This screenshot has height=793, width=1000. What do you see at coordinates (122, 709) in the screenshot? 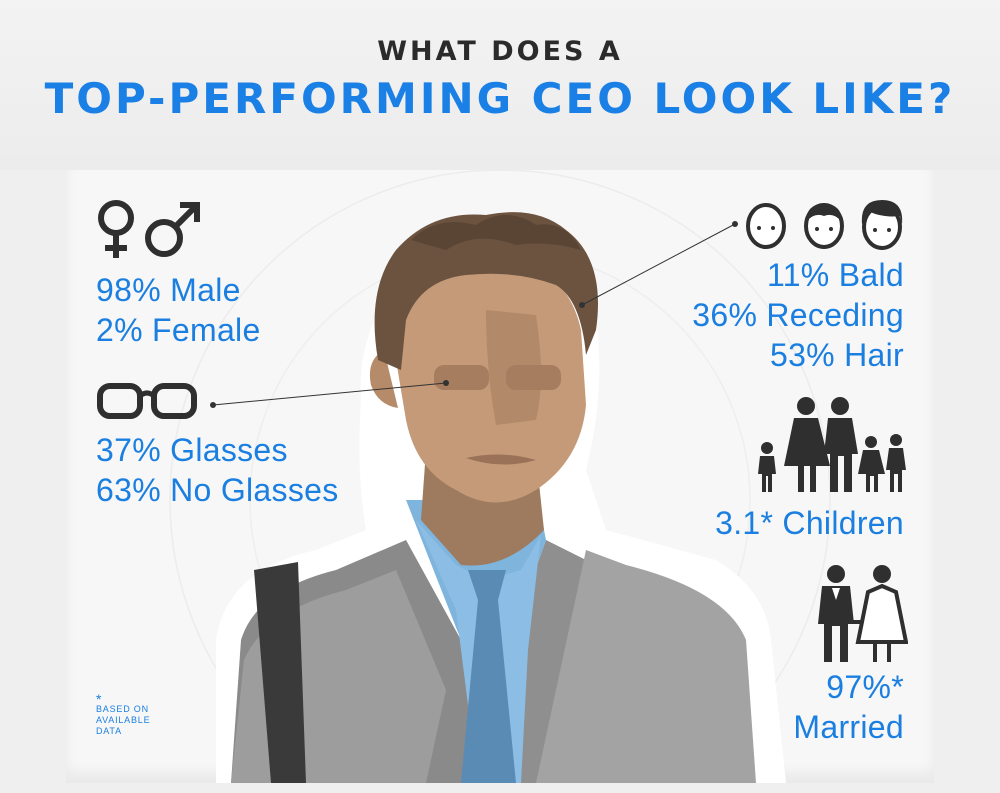
I see `footnote-line-1: BASED ON` at bounding box center [122, 709].